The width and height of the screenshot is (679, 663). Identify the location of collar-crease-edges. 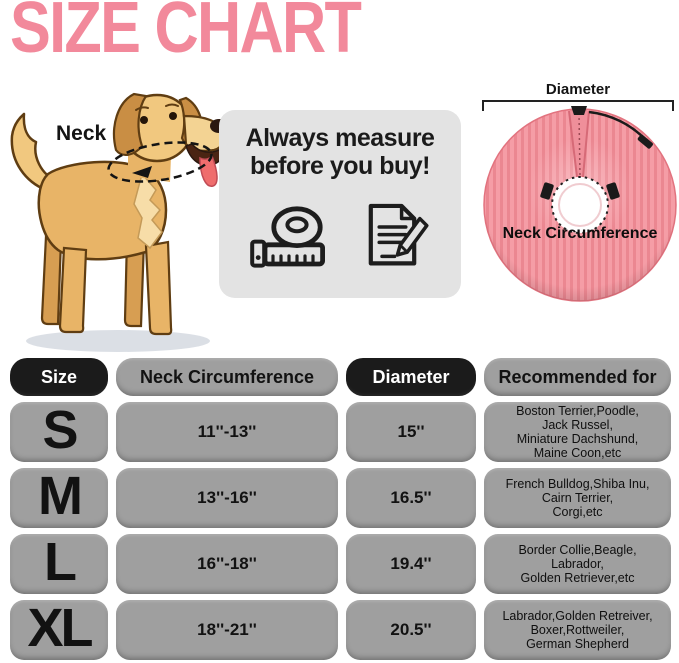
(579, 144).